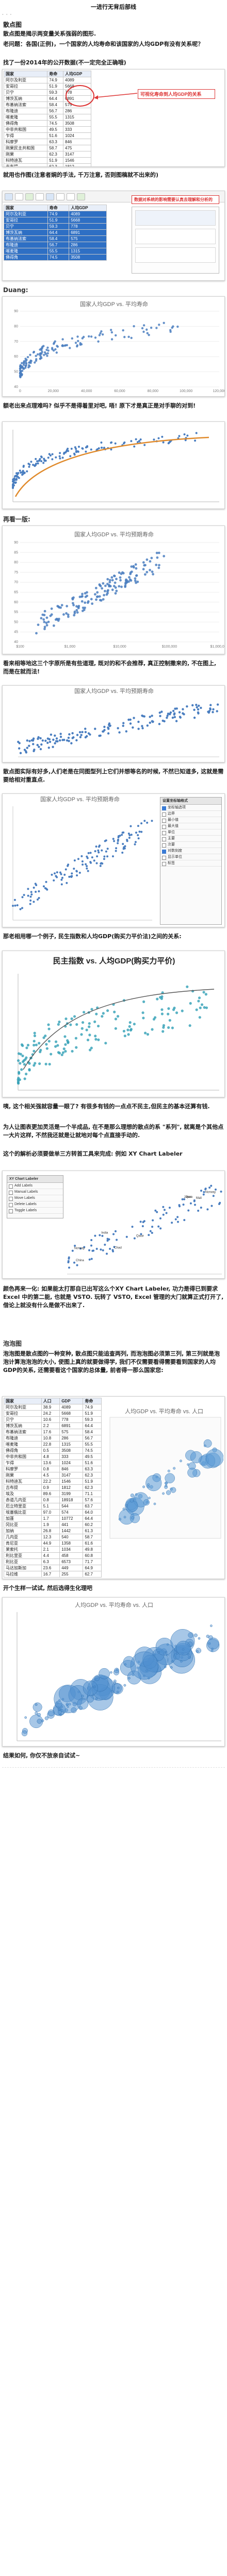  I want to click on panel-row: 坐标轴选项, so click(190, 808).